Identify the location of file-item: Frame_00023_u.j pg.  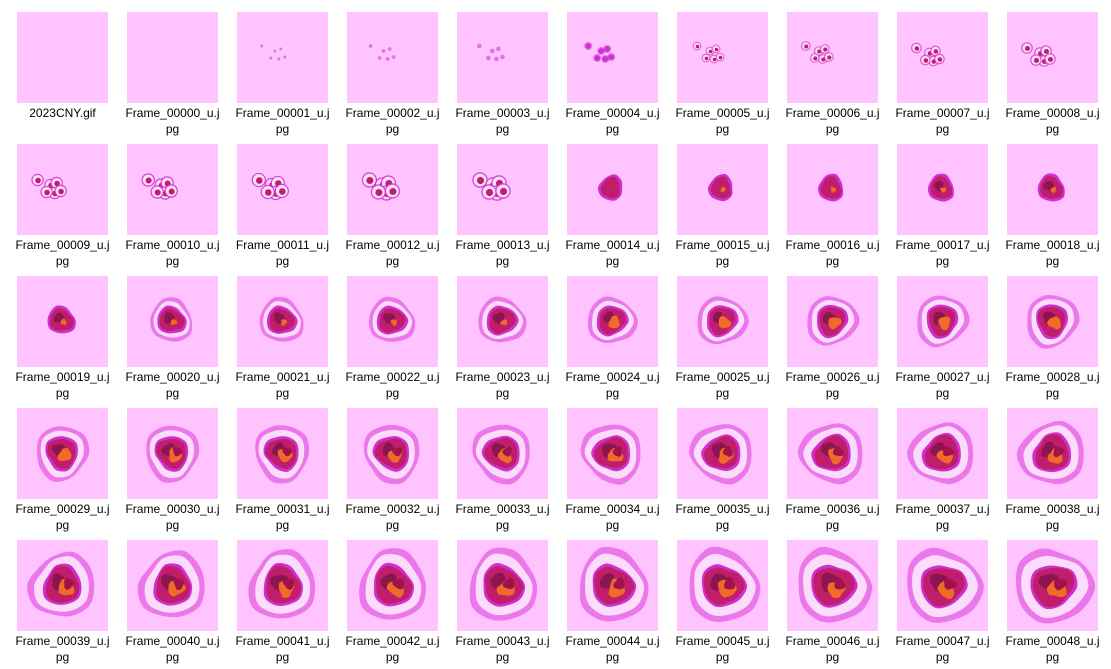
(505, 332).